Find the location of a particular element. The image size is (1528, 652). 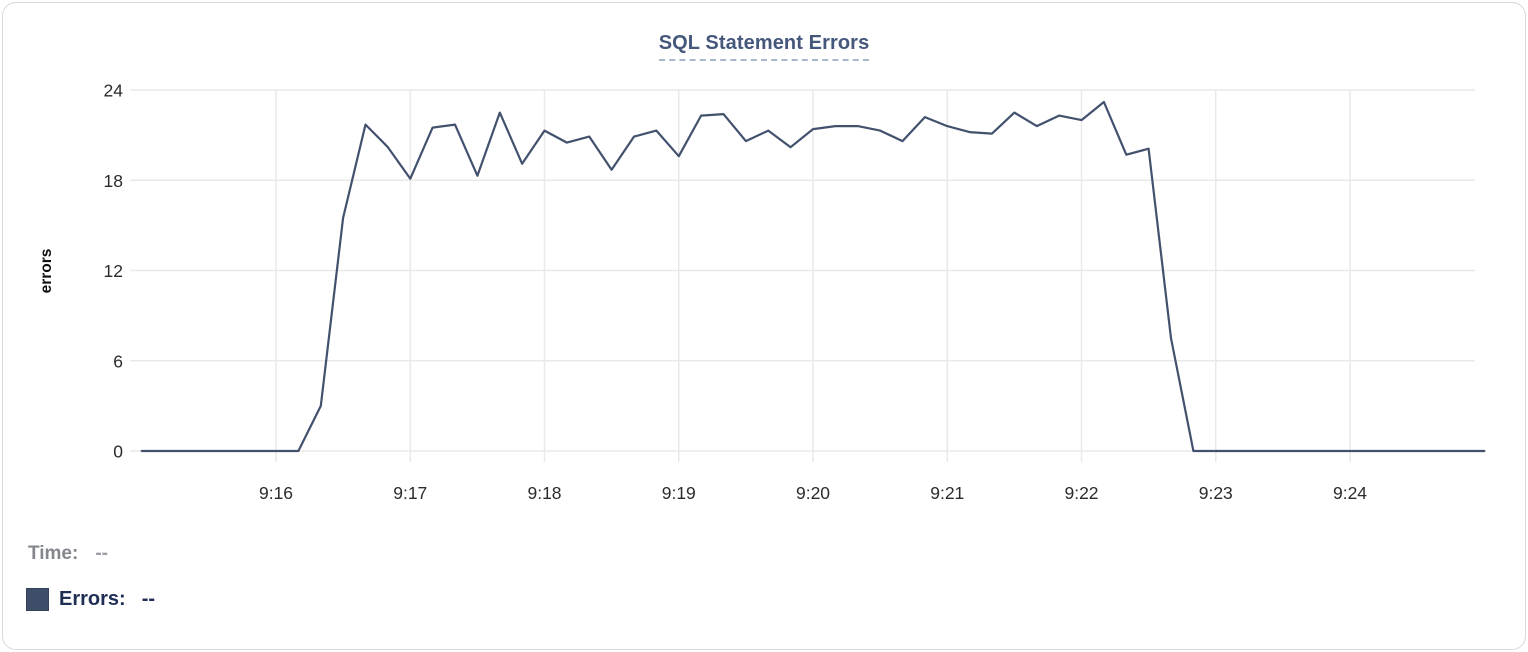

x-tick-label: 9:18 is located at coordinates (544, 493).